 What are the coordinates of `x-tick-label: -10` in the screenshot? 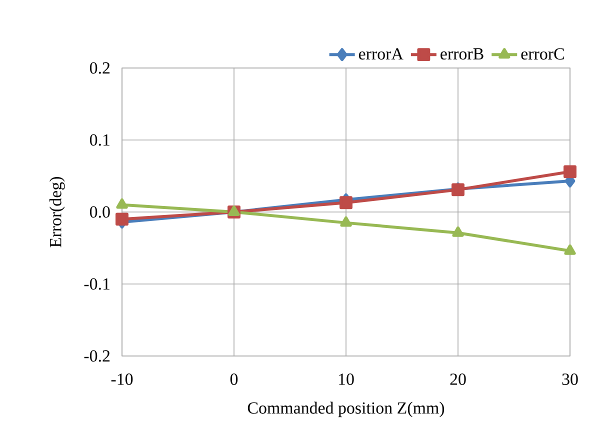 It's located at (122, 379).